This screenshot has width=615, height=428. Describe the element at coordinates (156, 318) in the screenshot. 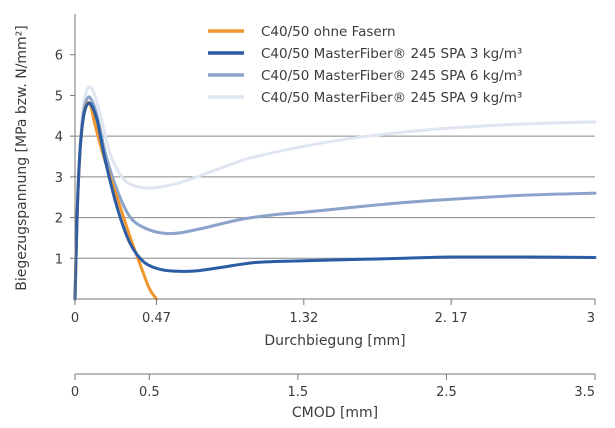

I see `x-tick-label: 0.47` at that location.